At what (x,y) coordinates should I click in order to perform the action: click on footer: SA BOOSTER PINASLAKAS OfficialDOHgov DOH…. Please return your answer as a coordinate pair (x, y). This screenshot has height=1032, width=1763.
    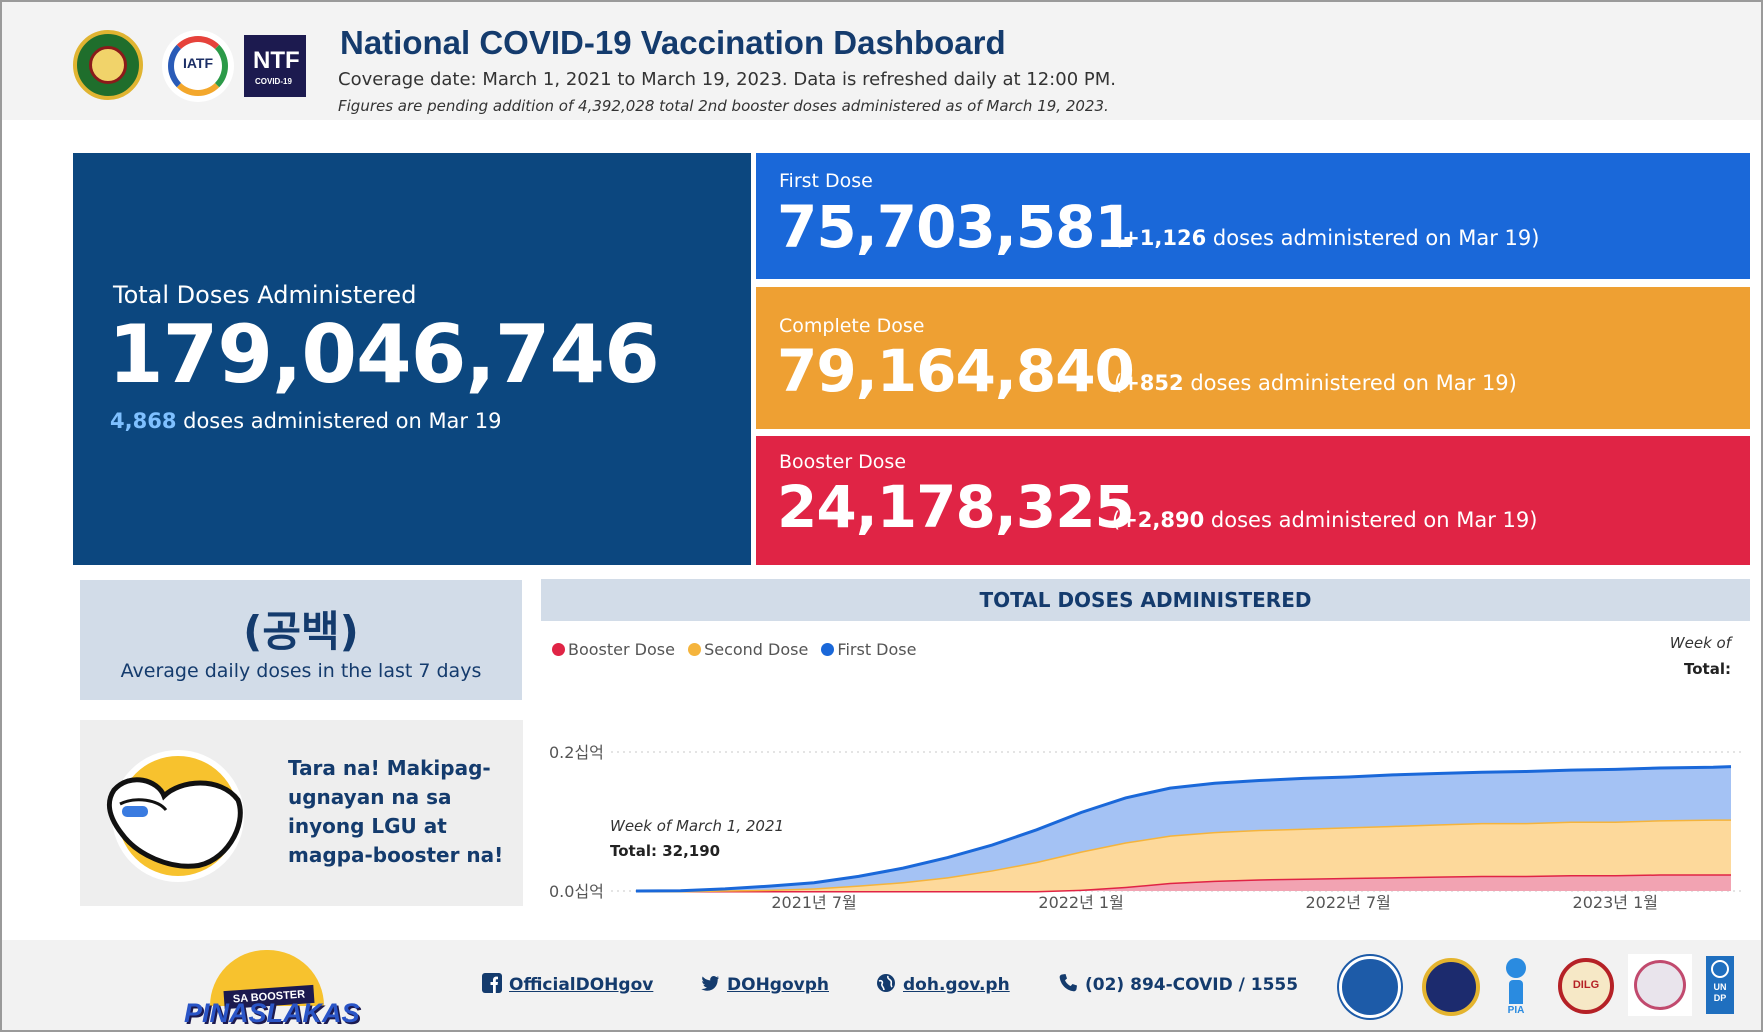
    Looking at the image, I should click on (881, 985).